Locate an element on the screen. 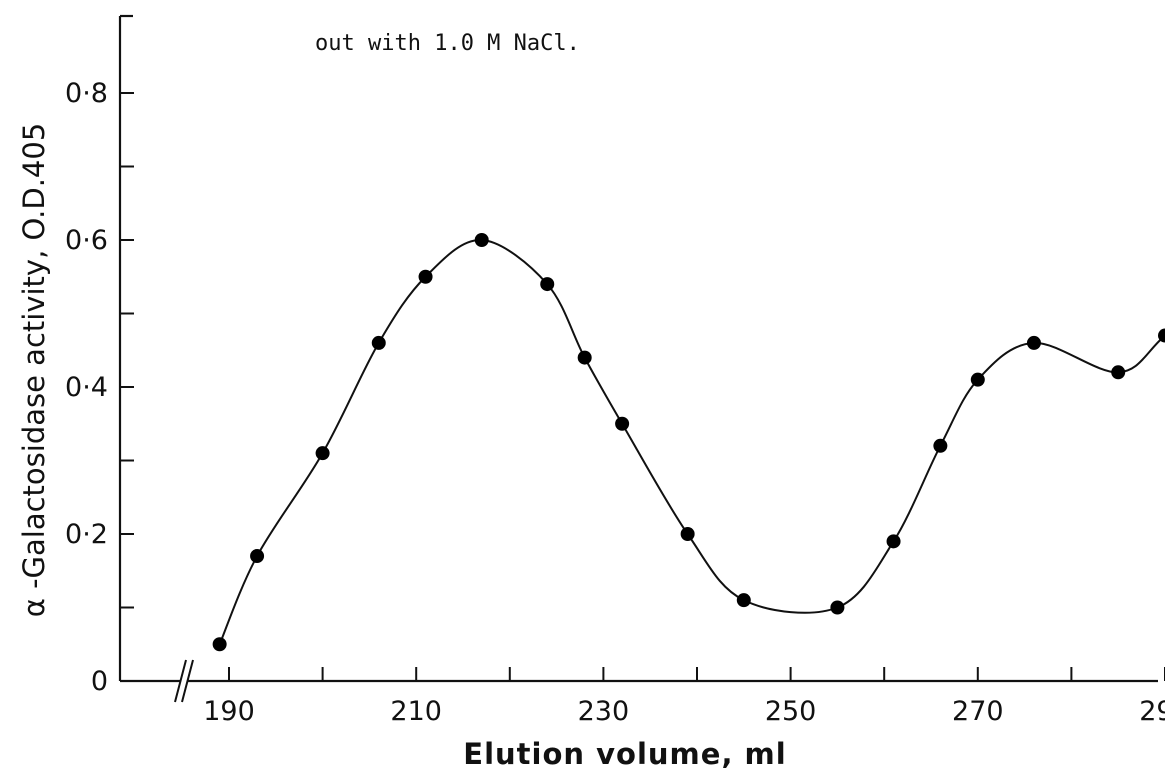  x-axis-label: Elution volume, ml is located at coordinates (624, 754).